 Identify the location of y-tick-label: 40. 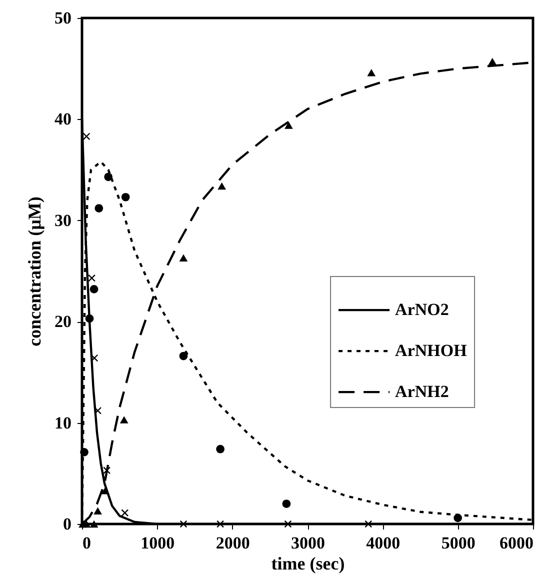
(63, 119).